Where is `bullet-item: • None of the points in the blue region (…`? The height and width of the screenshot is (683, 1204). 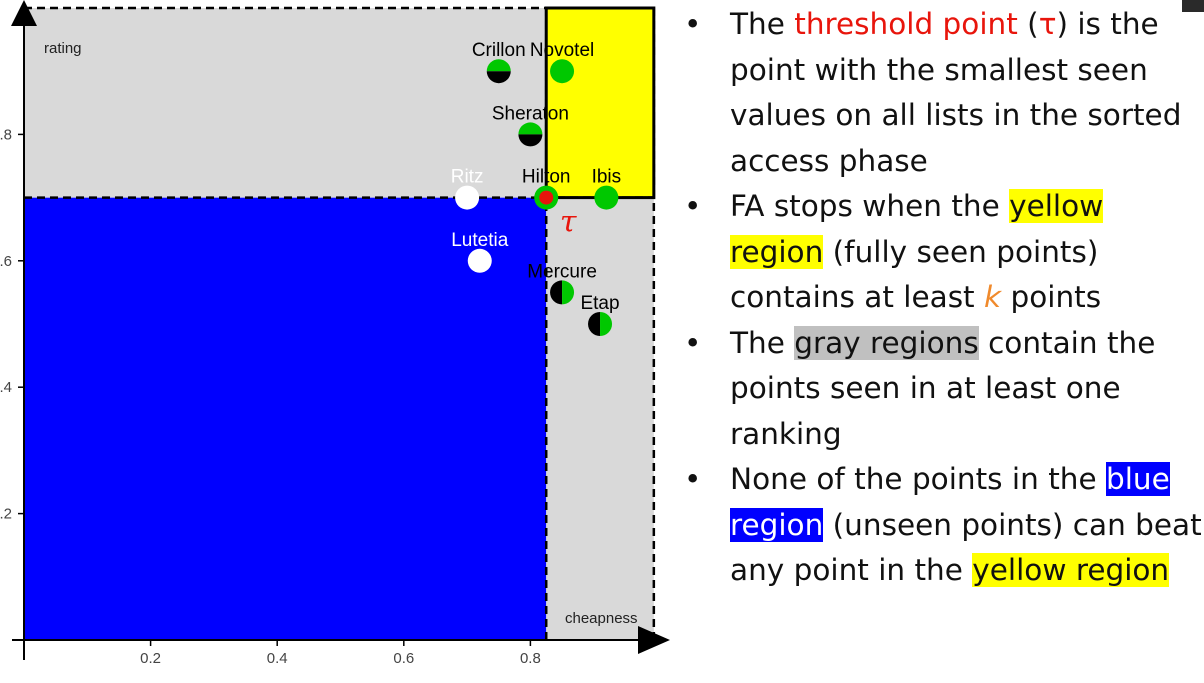 bullet-item: • None of the points in the blue region (… is located at coordinates (943, 525).